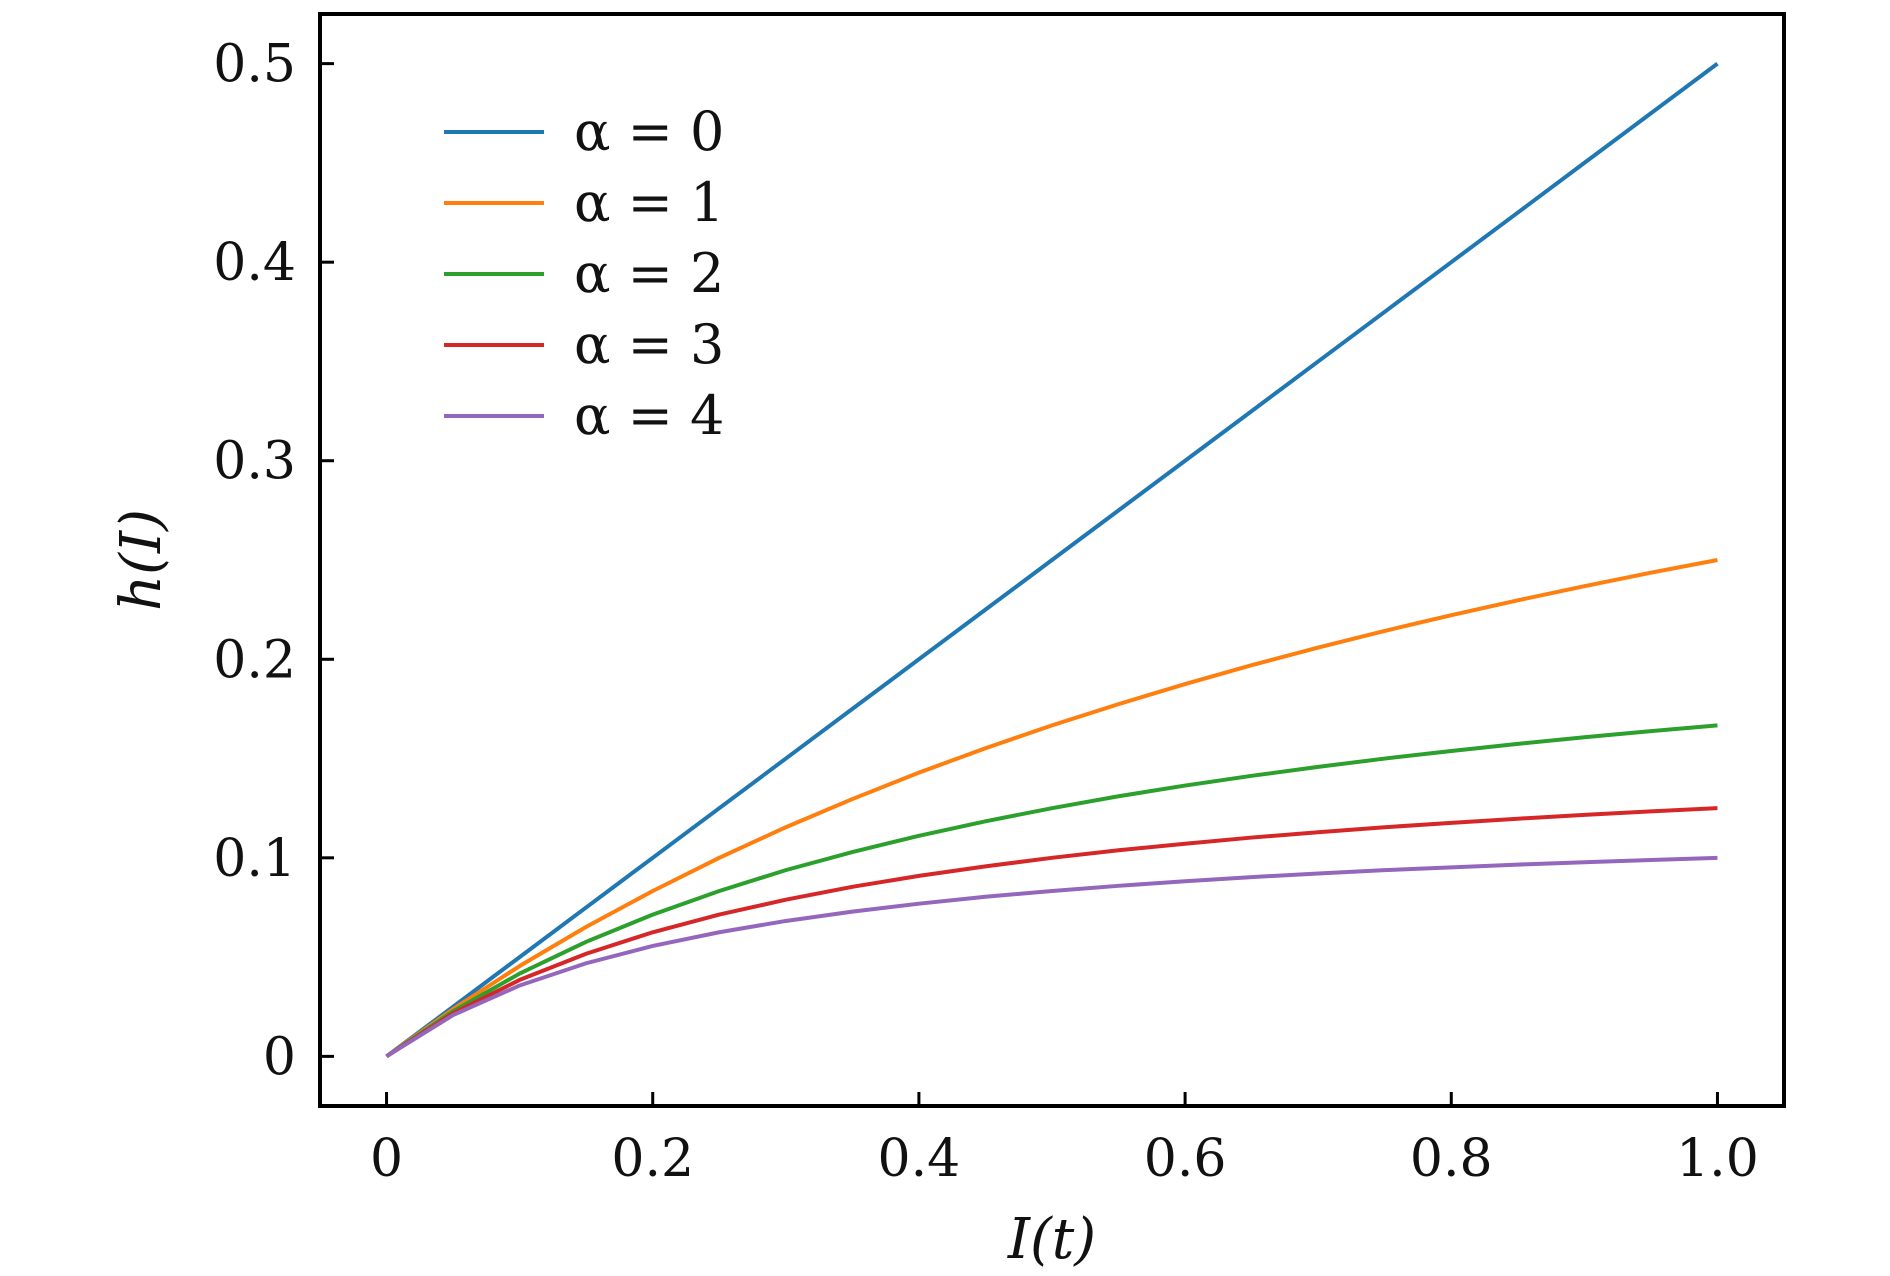 The height and width of the screenshot is (1276, 1890). I want to click on x-axis: 0 0.2 0.4 0.6 0.8 1.0, so click(1064, 1140).